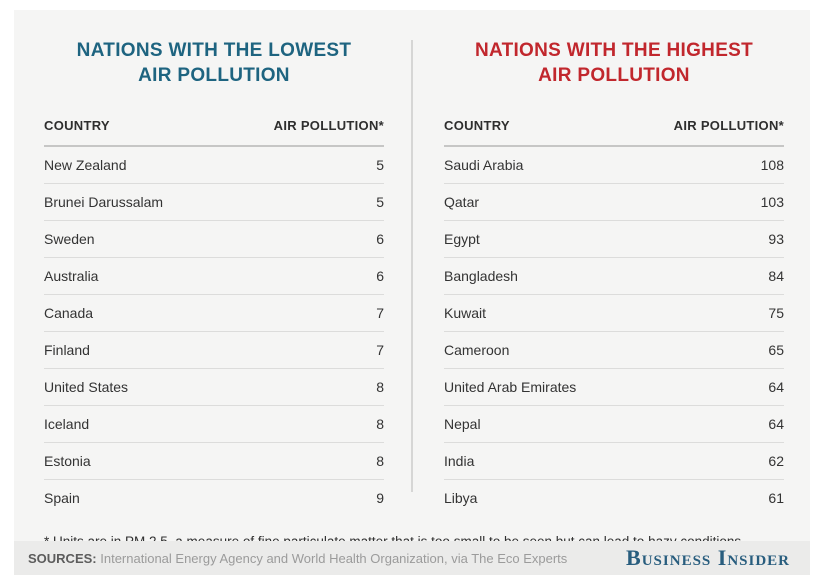 This screenshot has width=828, height=584. I want to click on table-row: India 62, so click(614, 461).